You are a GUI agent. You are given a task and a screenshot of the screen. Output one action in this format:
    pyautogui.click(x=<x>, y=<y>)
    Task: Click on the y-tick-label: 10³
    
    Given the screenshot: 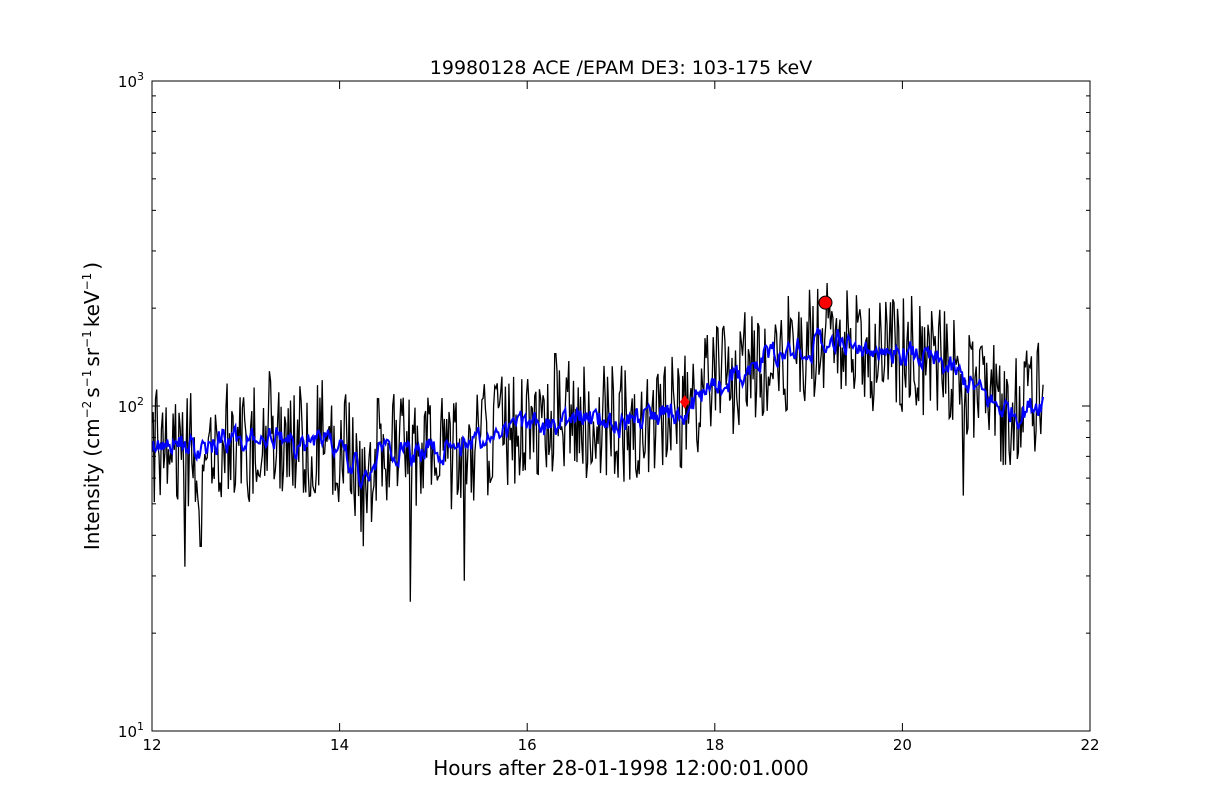 What is the action you would take?
    pyautogui.click(x=131, y=80)
    